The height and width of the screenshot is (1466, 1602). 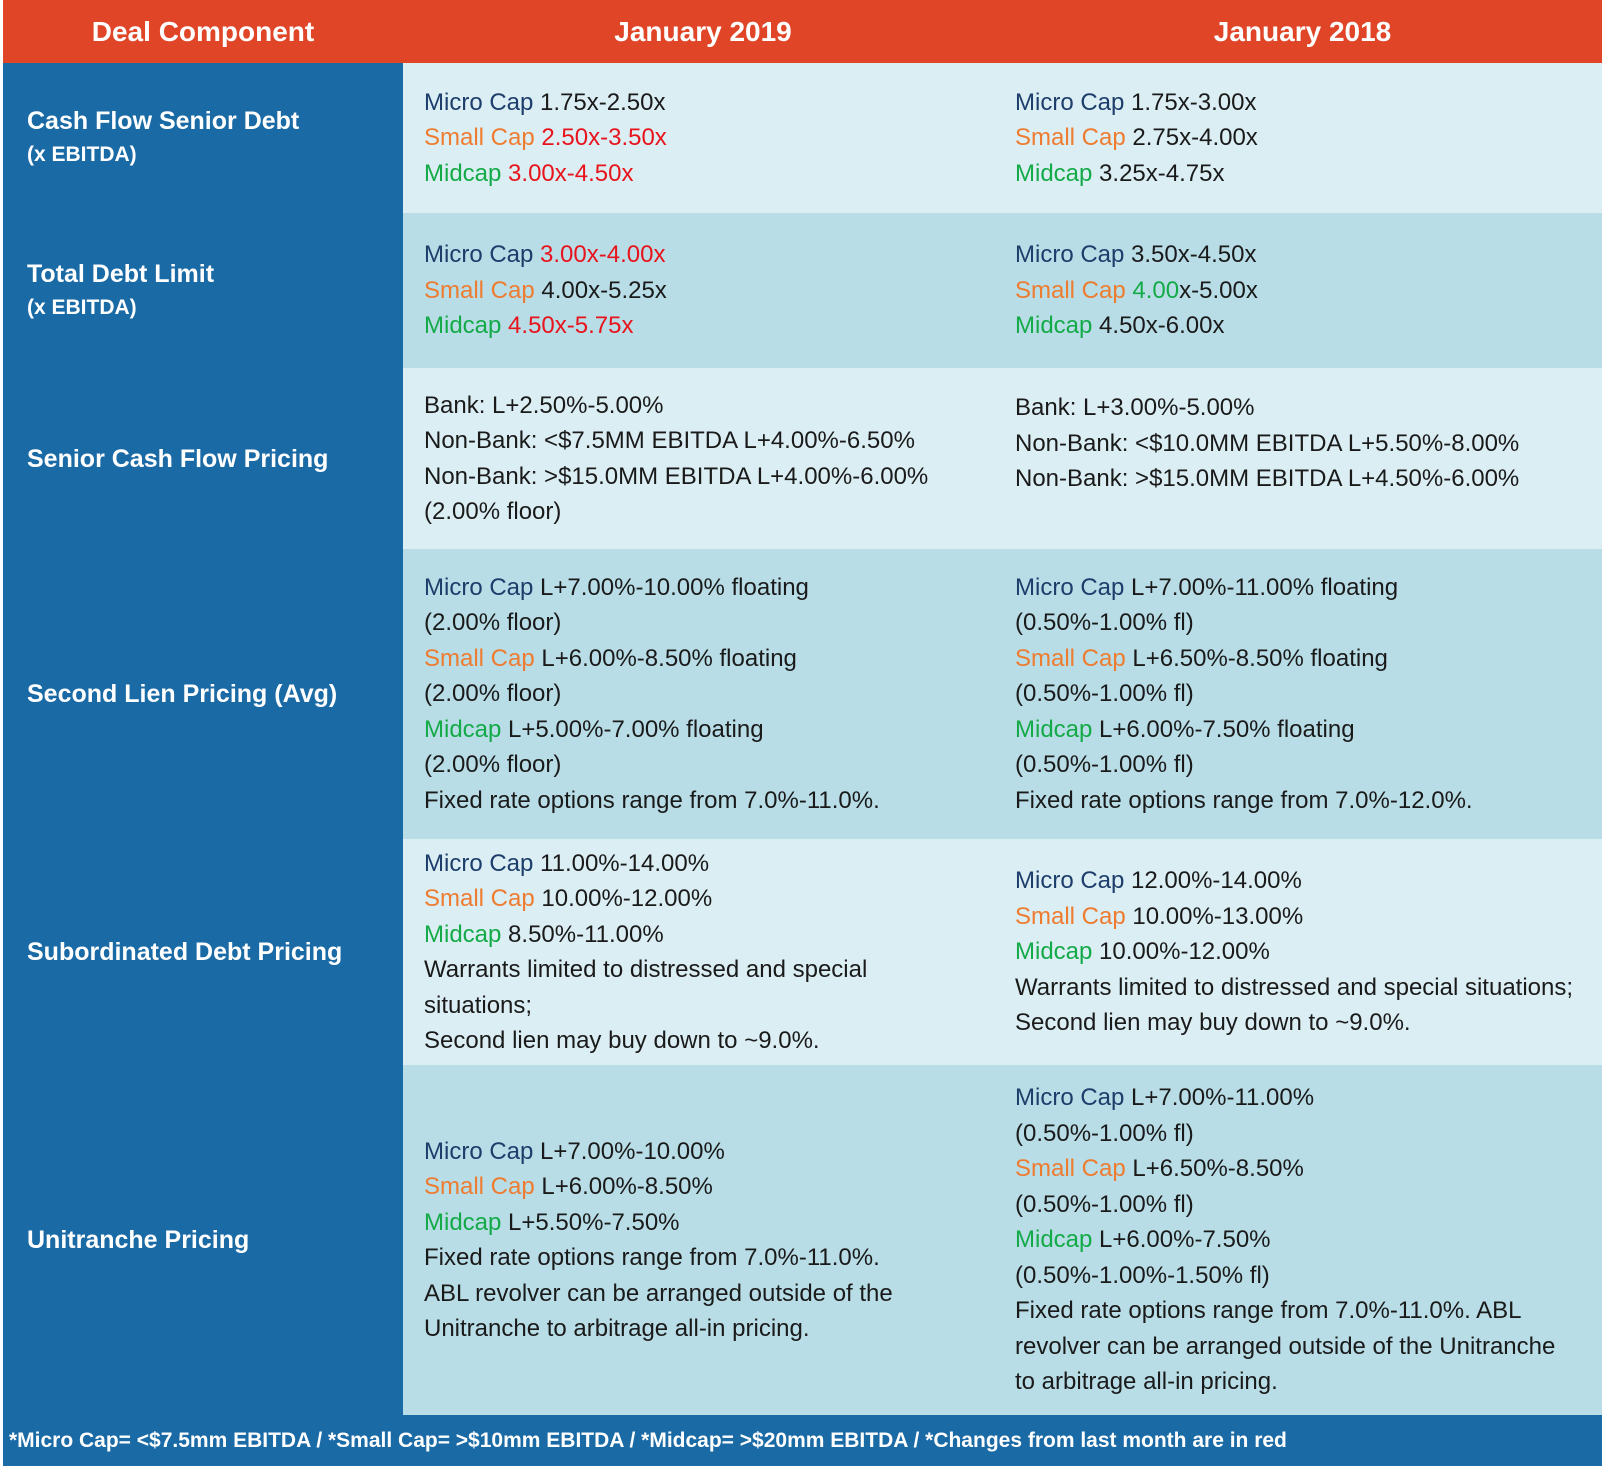 I want to click on value: 1.75x-2.50x, so click(x=603, y=102).